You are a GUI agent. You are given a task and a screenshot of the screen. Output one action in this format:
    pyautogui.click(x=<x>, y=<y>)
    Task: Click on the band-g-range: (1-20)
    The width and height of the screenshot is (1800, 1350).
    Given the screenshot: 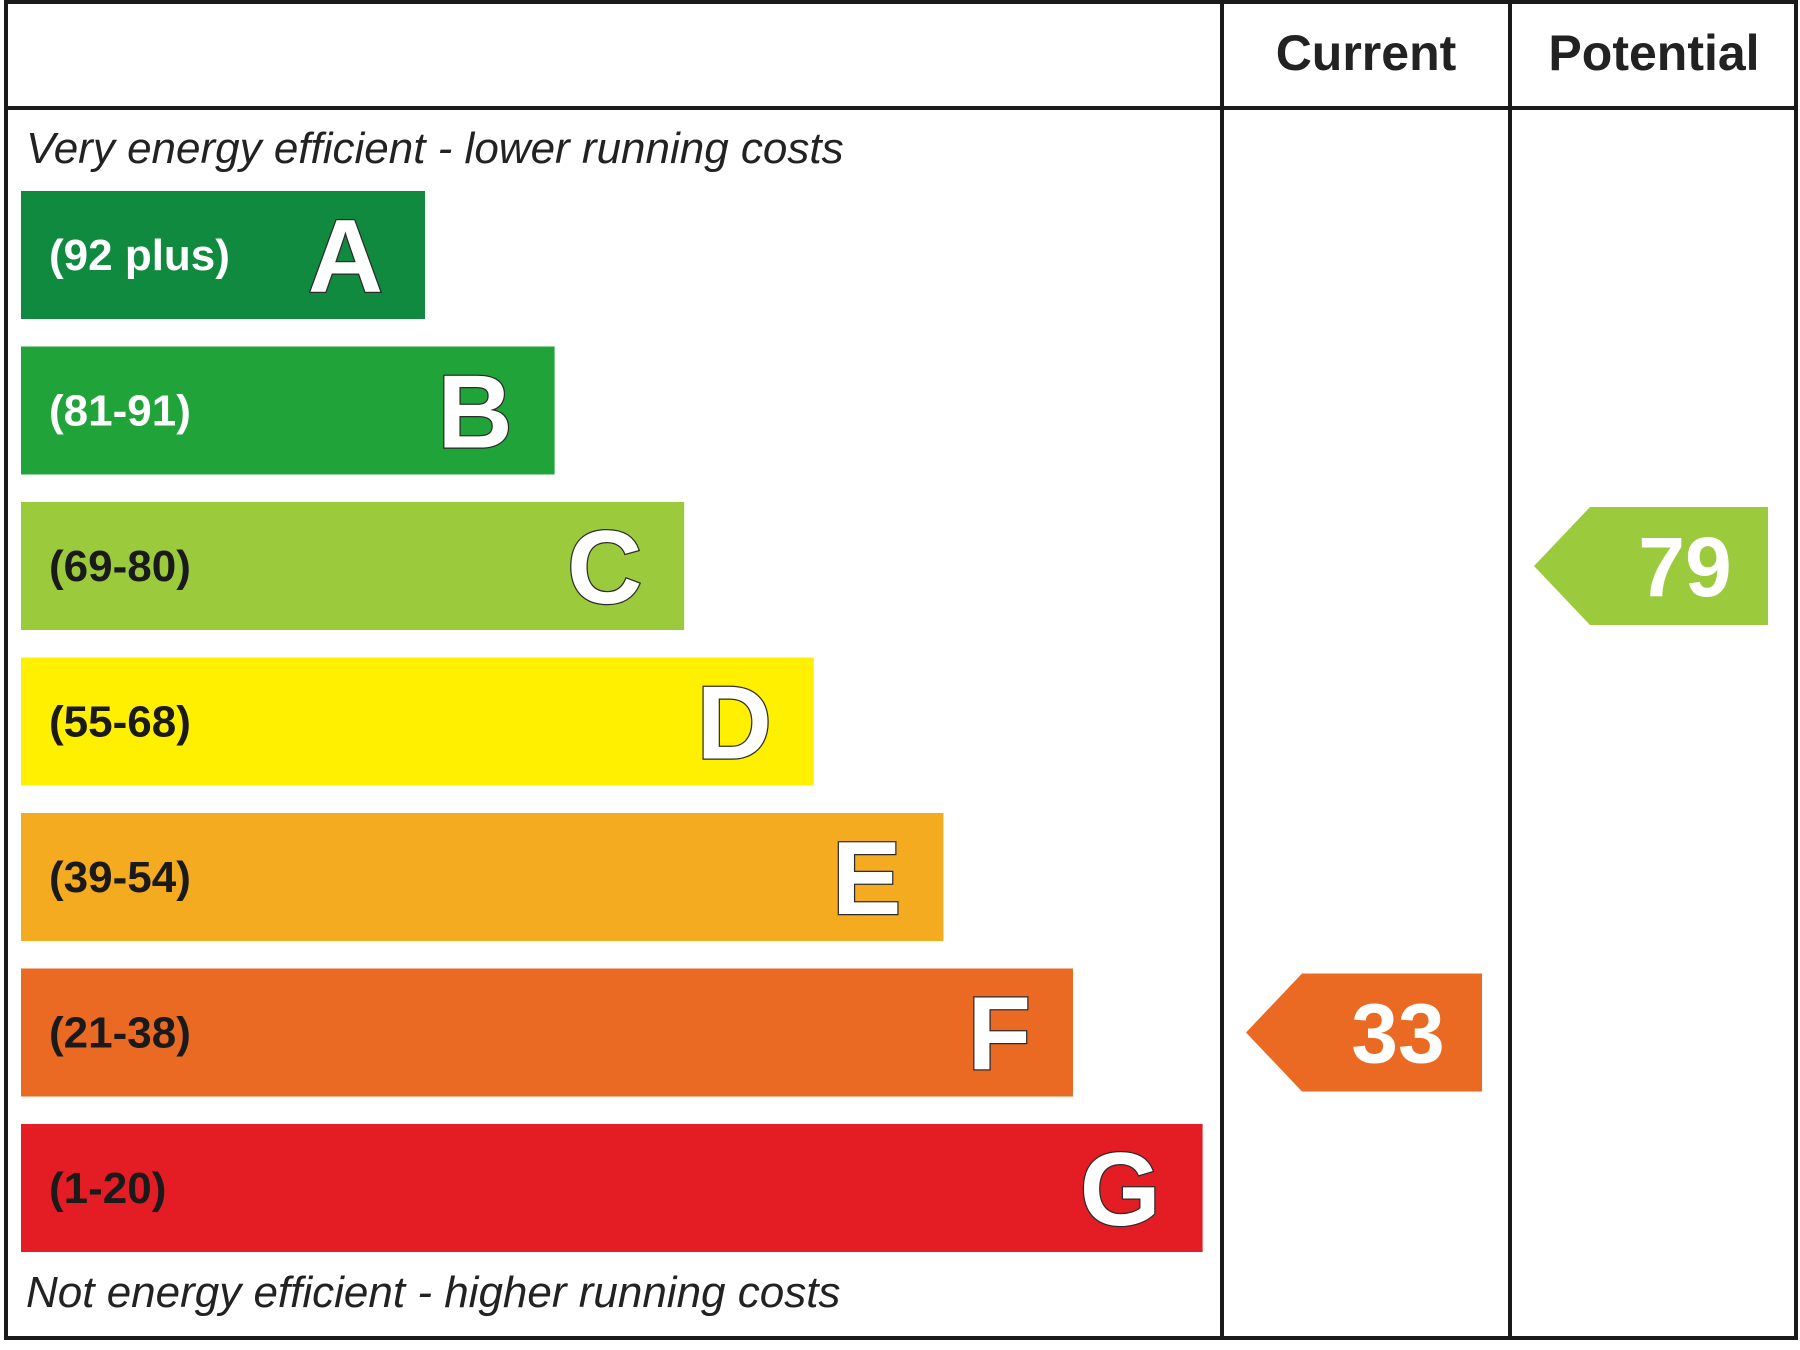 What is the action you would take?
    pyautogui.click(x=107, y=1188)
    